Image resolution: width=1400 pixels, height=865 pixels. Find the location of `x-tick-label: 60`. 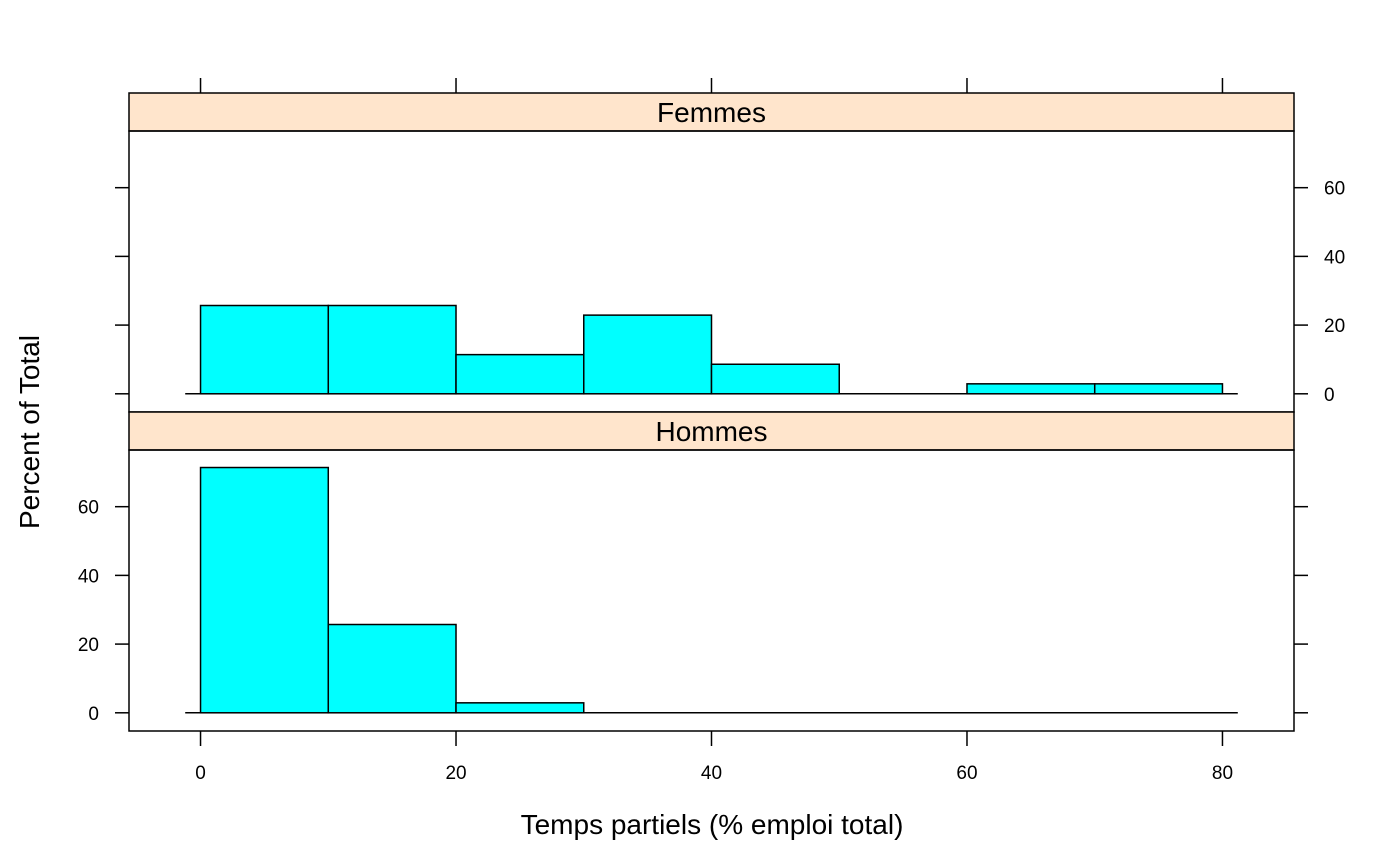

x-tick-label: 60 is located at coordinates (966, 773).